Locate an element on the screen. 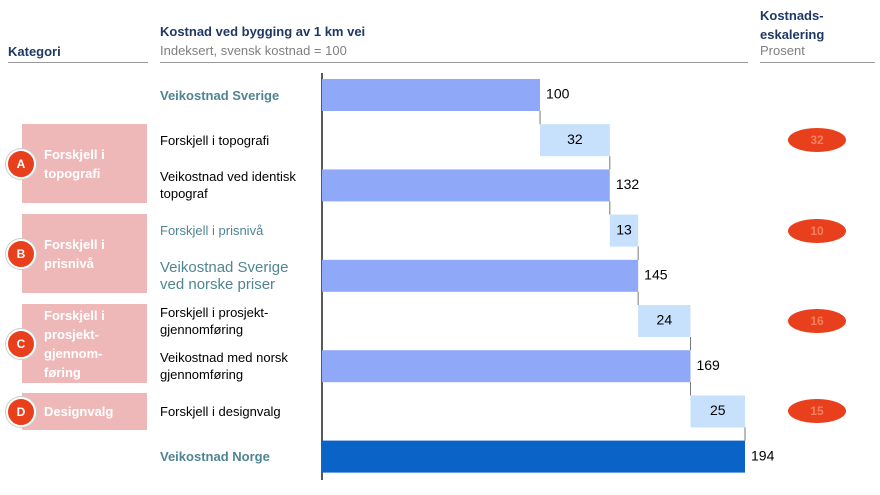 The width and height of the screenshot is (880, 495). escalation-value: 10 is located at coordinates (817, 230).